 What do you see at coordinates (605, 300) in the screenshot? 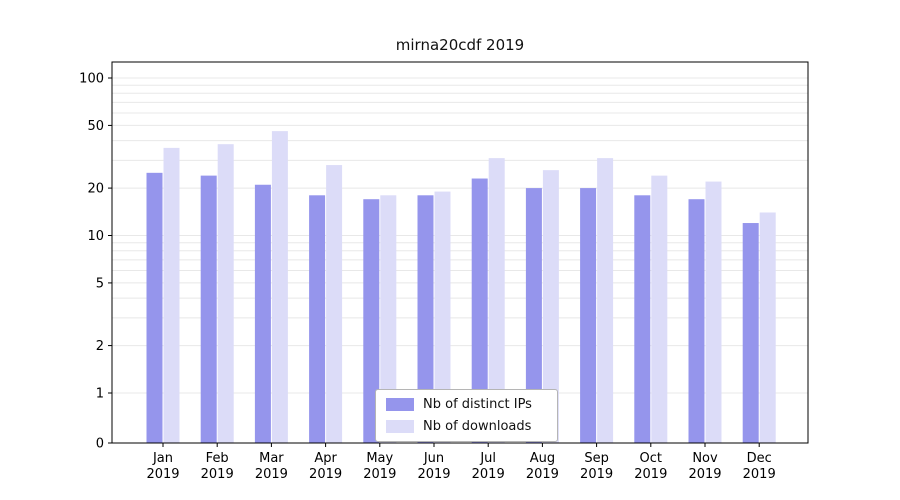
I see `bar-downloads-sep` at bounding box center [605, 300].